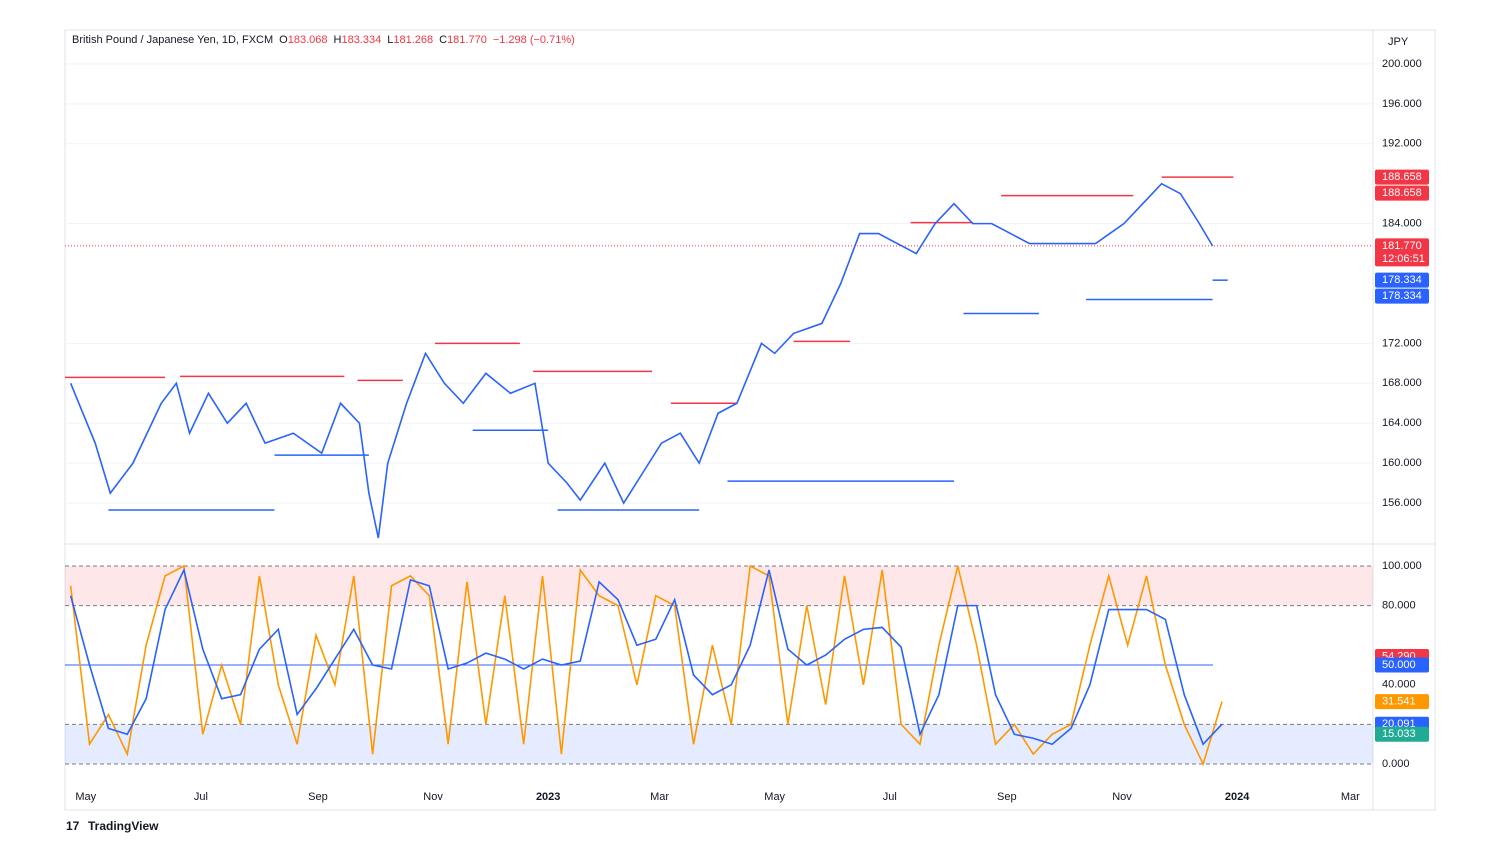 The height and width of the screenshot is (844, 1500). Describe the element at coordinates (1399, 665) in the screenshot. I see `price-marker-label: 50.000` at that location.